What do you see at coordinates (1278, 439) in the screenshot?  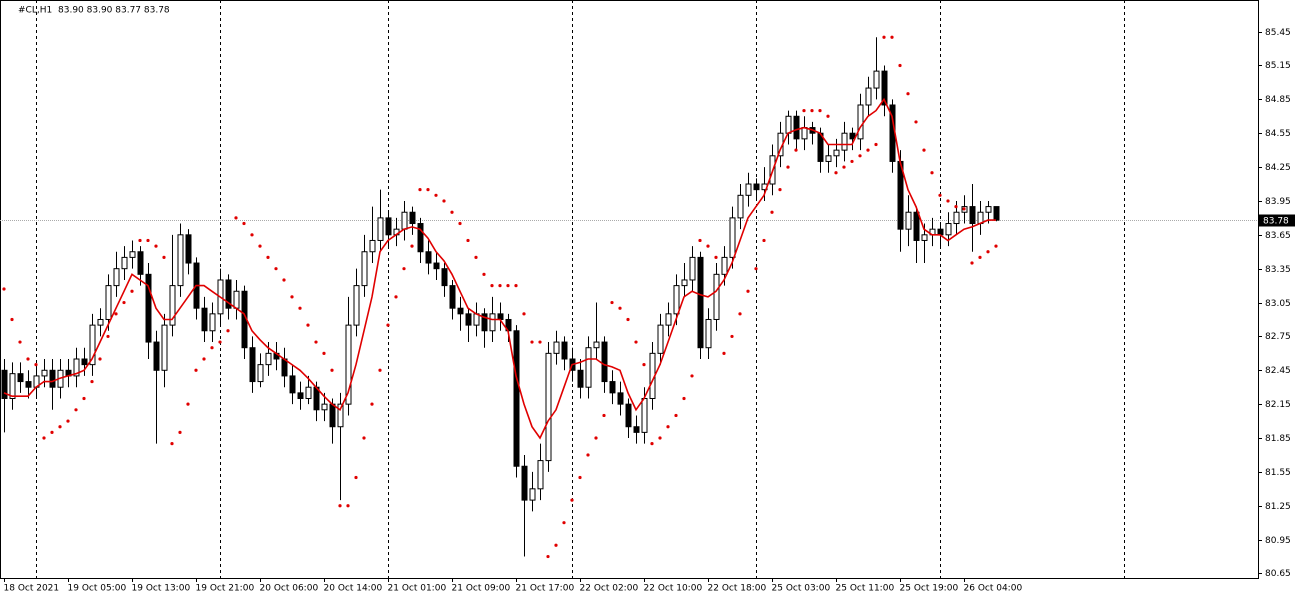 I see `y-tick-label: 81.85` at bounding box center [1278, 439].